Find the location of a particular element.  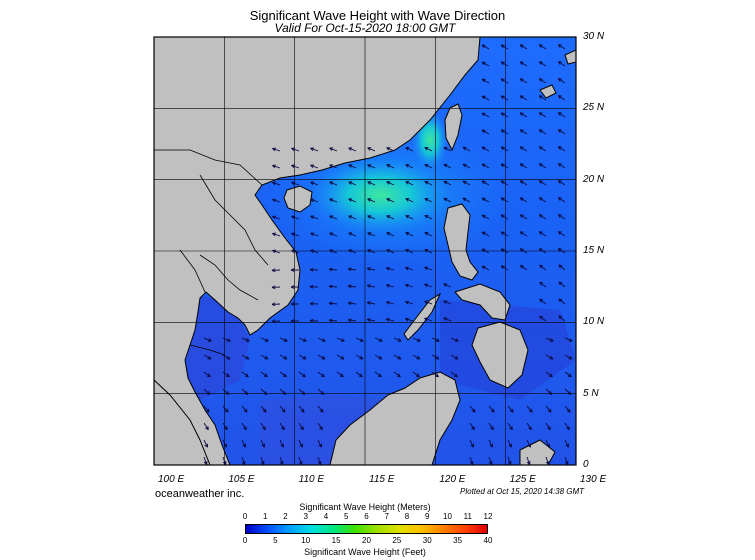

longitude-label: 120 E is located at coordinates (452, 479).